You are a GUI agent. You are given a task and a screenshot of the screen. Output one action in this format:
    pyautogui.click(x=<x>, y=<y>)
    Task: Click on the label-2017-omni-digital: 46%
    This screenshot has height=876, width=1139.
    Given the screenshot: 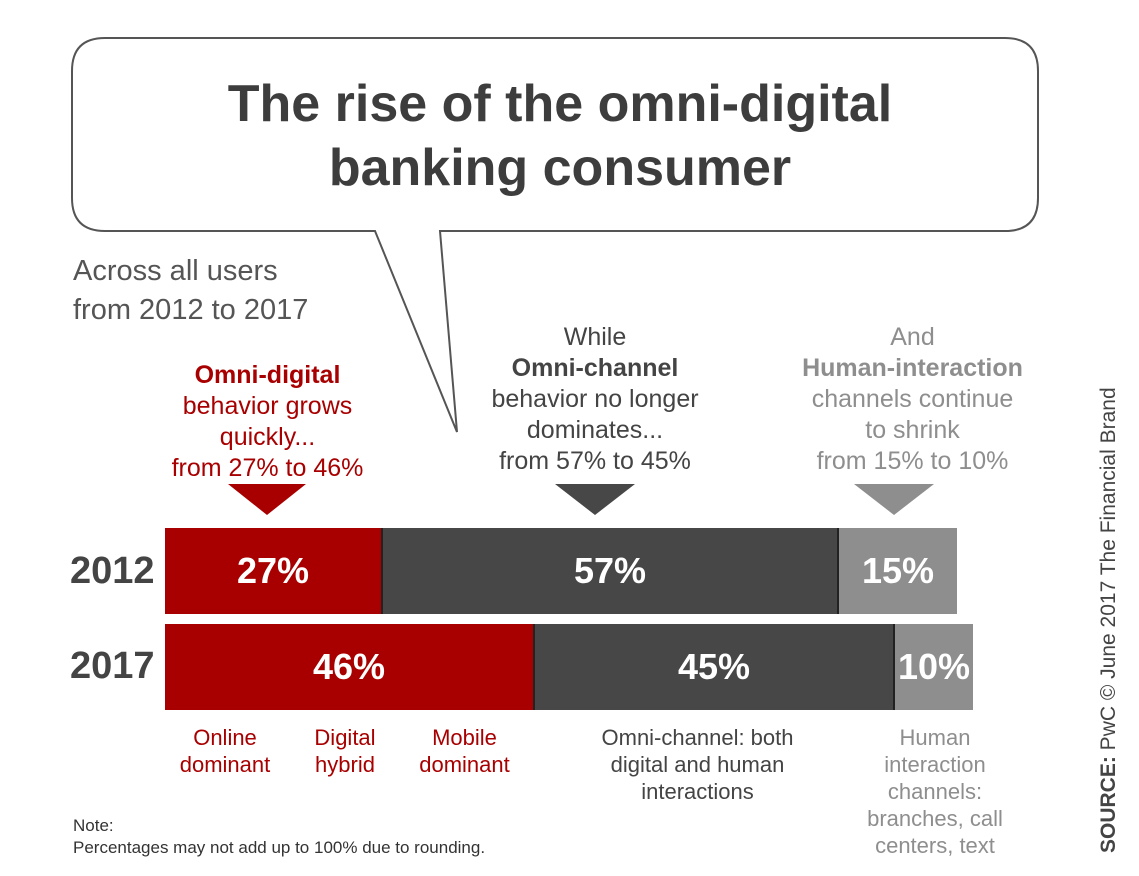 What is the action you would take?
    pyautogui.click(x=349, y=666)
    